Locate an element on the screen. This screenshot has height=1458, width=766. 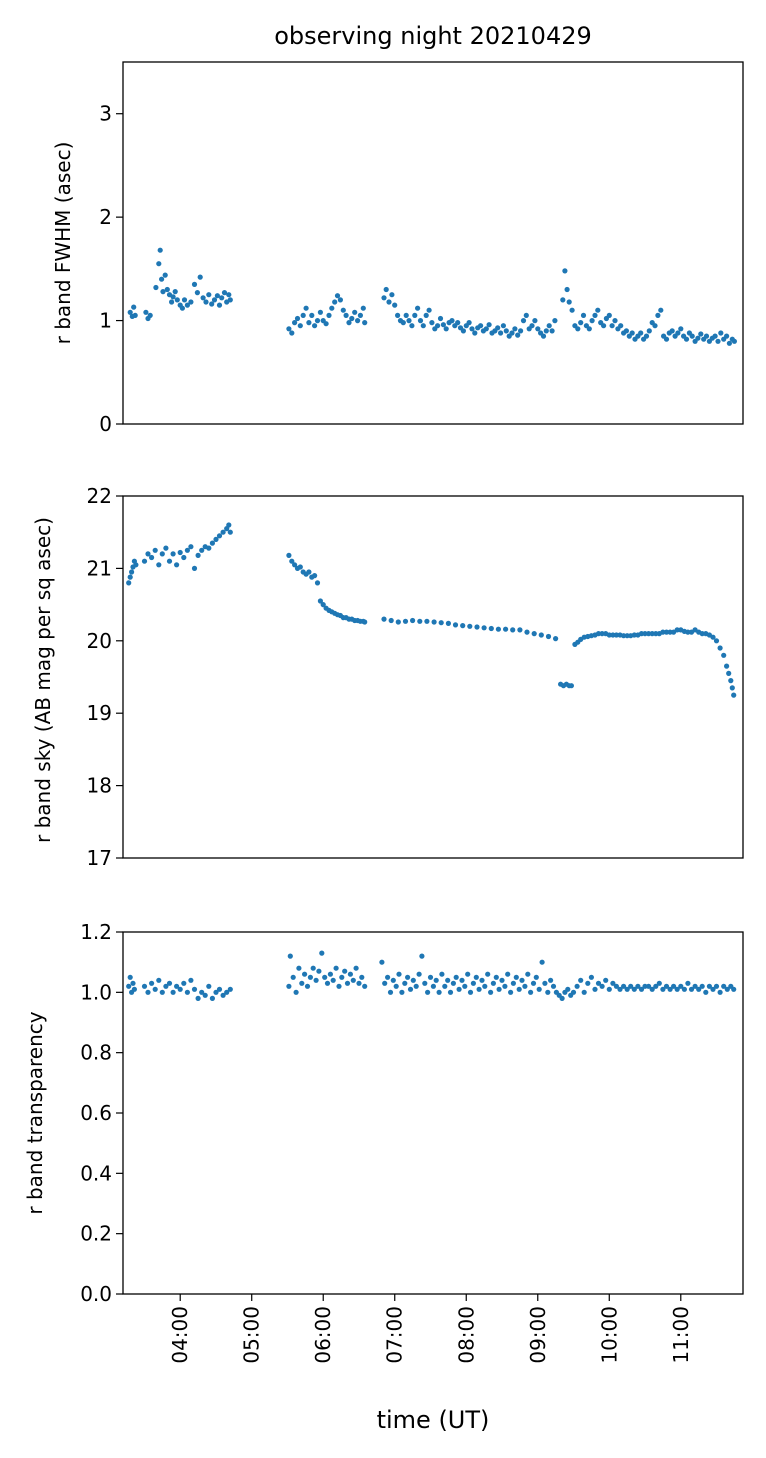
y-tick-label: 1.0 is located at coordinates (96, 992).